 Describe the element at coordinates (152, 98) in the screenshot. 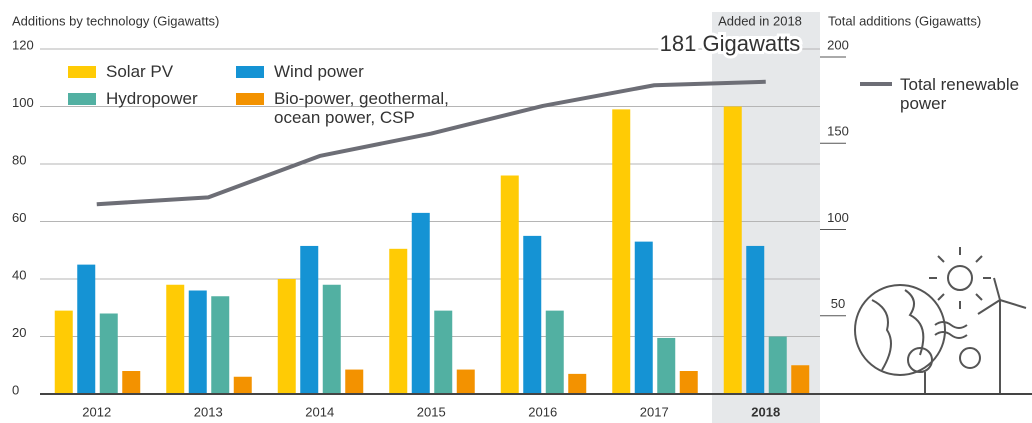

I see `legend-label: Hydropower` at that location.